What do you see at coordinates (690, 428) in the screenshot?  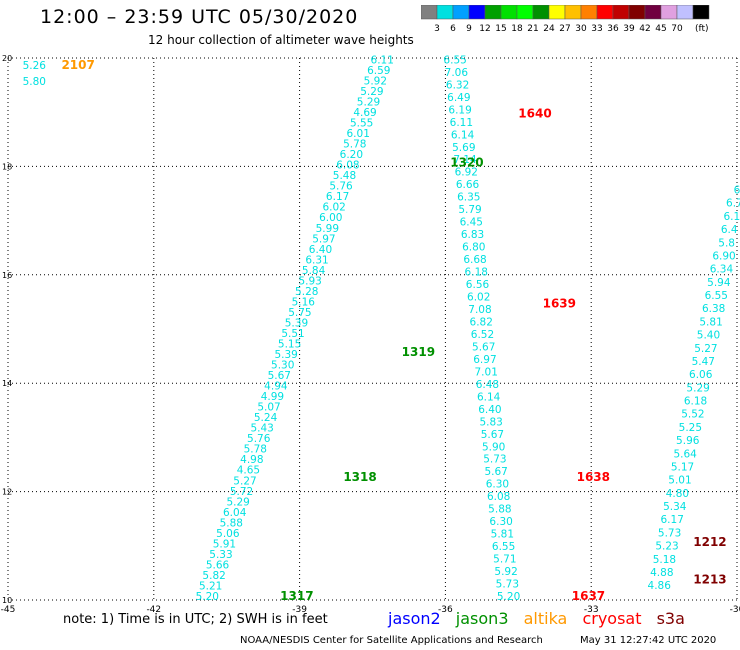 I see `wave-height-value: 5.25` at bounding box center [690, 428].